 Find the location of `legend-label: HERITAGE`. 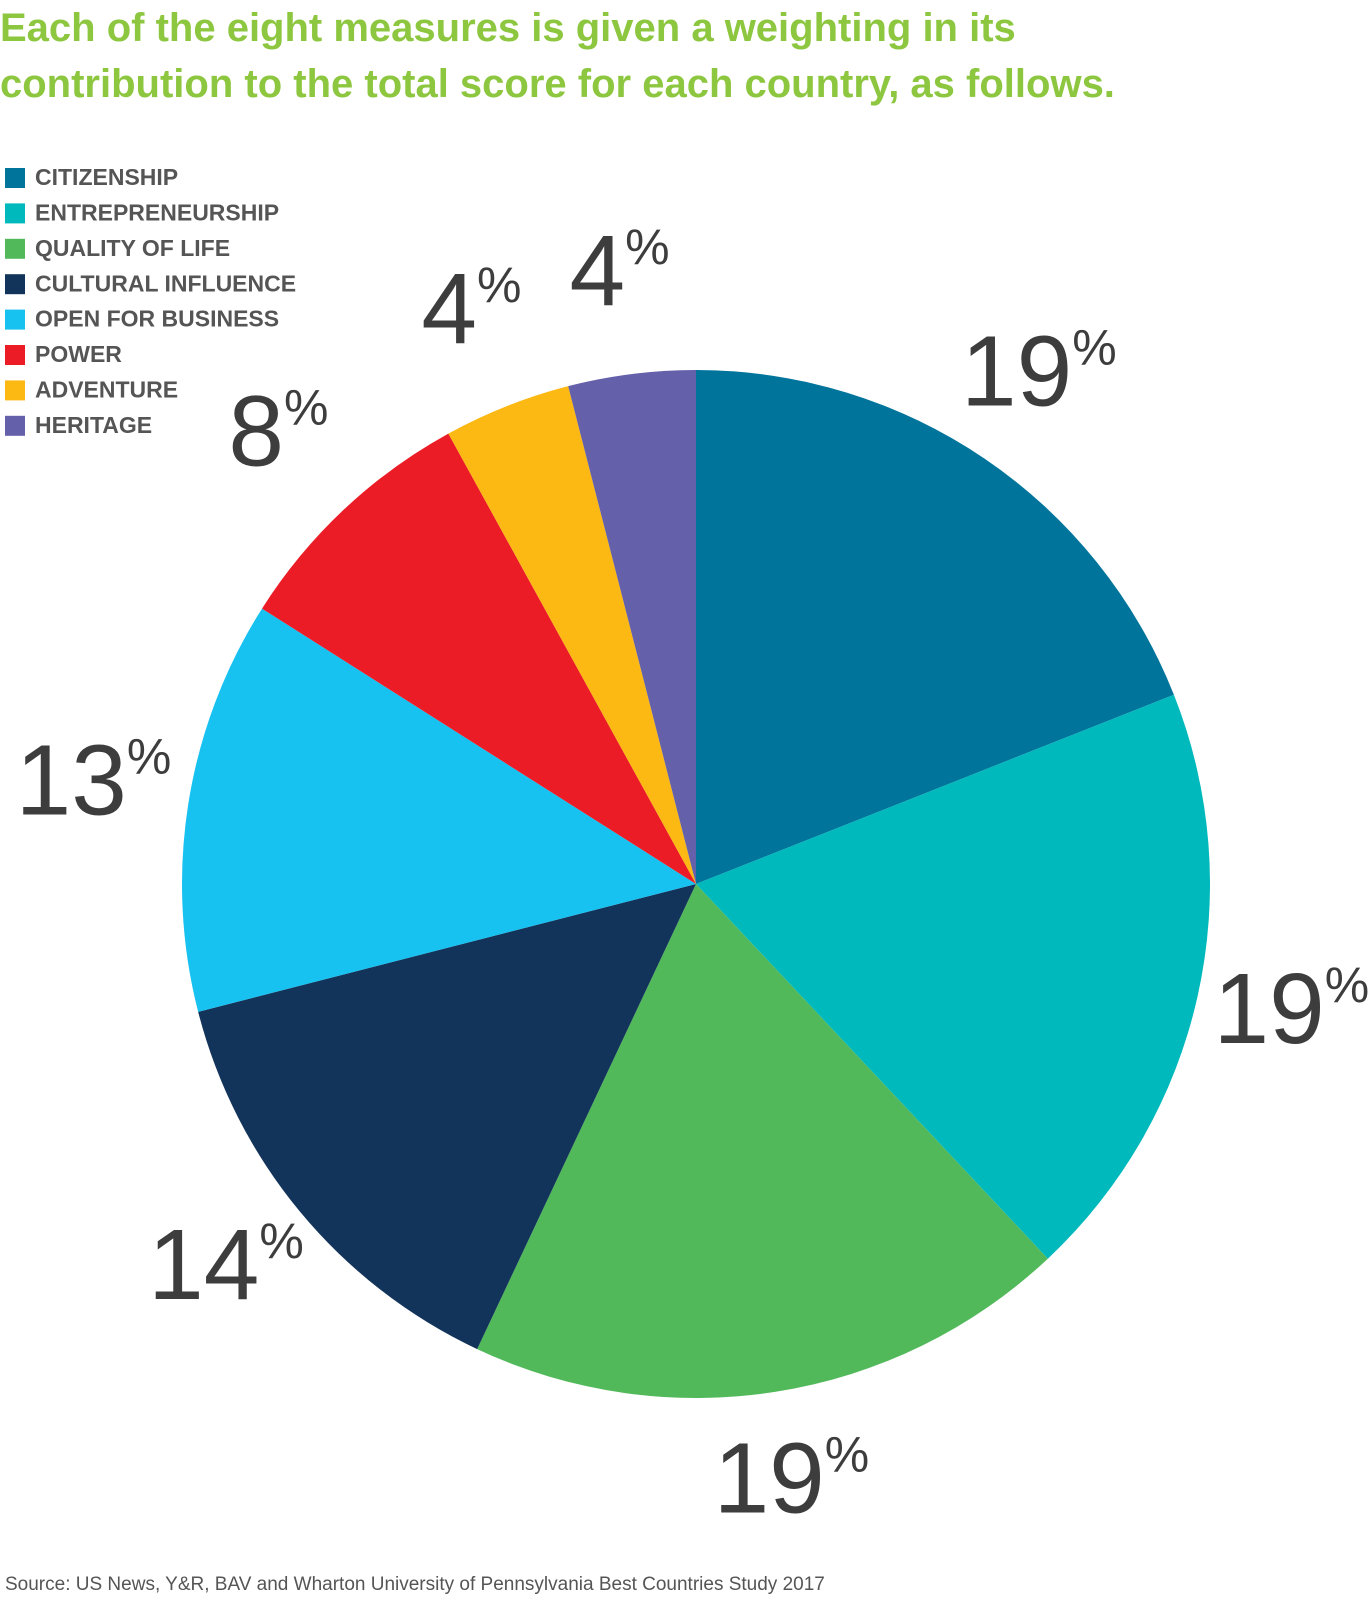

legend-label: HERITAGE is located at coordinates (93, 425).